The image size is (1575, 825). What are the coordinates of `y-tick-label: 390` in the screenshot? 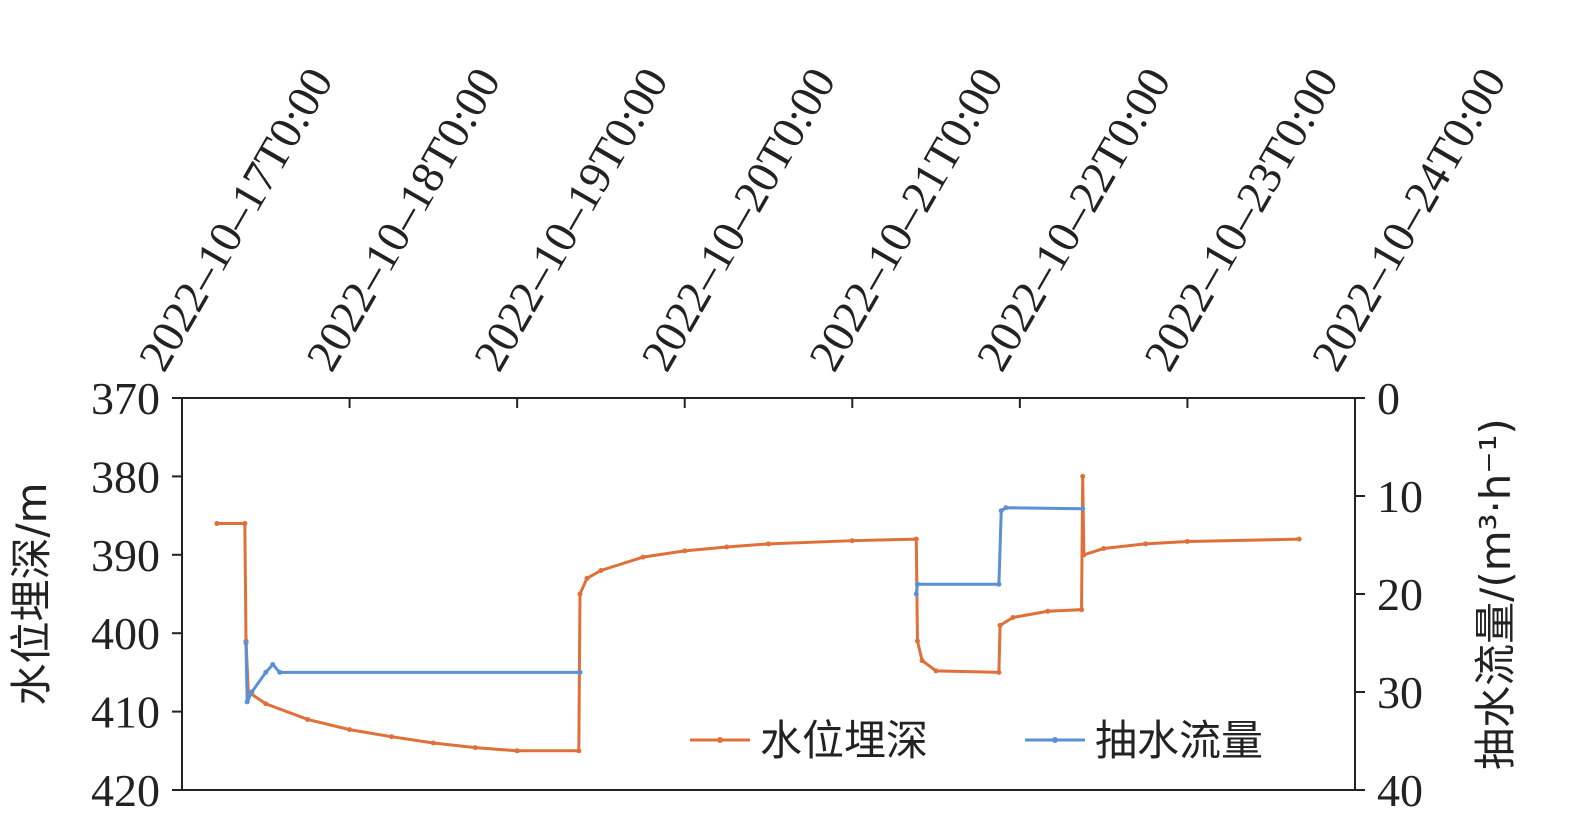 It's located at (125, 555).